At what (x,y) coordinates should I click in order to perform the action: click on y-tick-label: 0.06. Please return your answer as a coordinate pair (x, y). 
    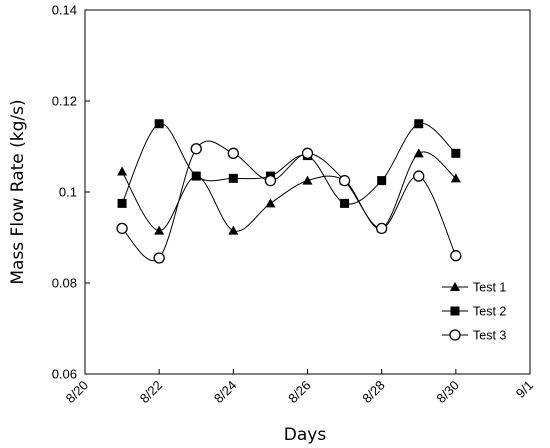
    Looking at the image, I should click on (64, 374).